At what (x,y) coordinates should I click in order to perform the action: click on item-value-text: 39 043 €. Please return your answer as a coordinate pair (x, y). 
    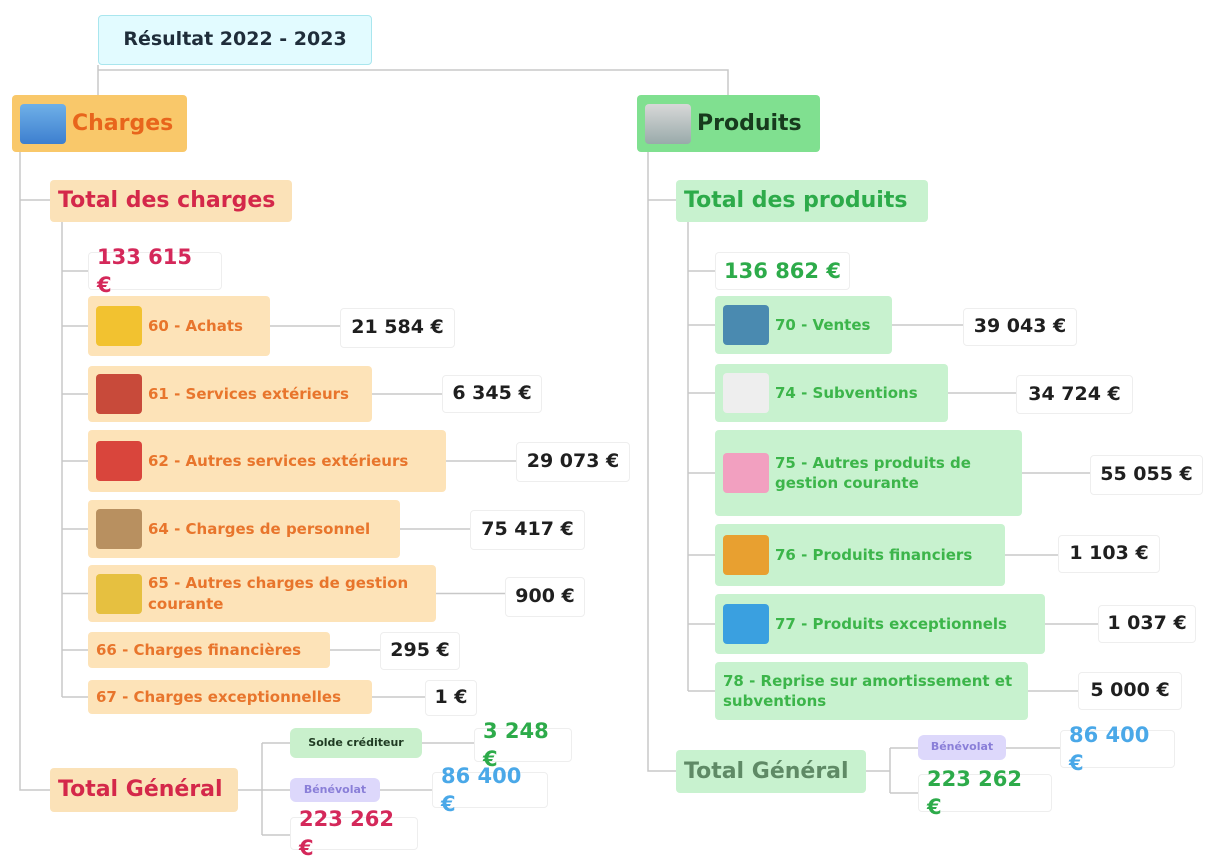
    Looking at the image, I should click on (1020, 326).